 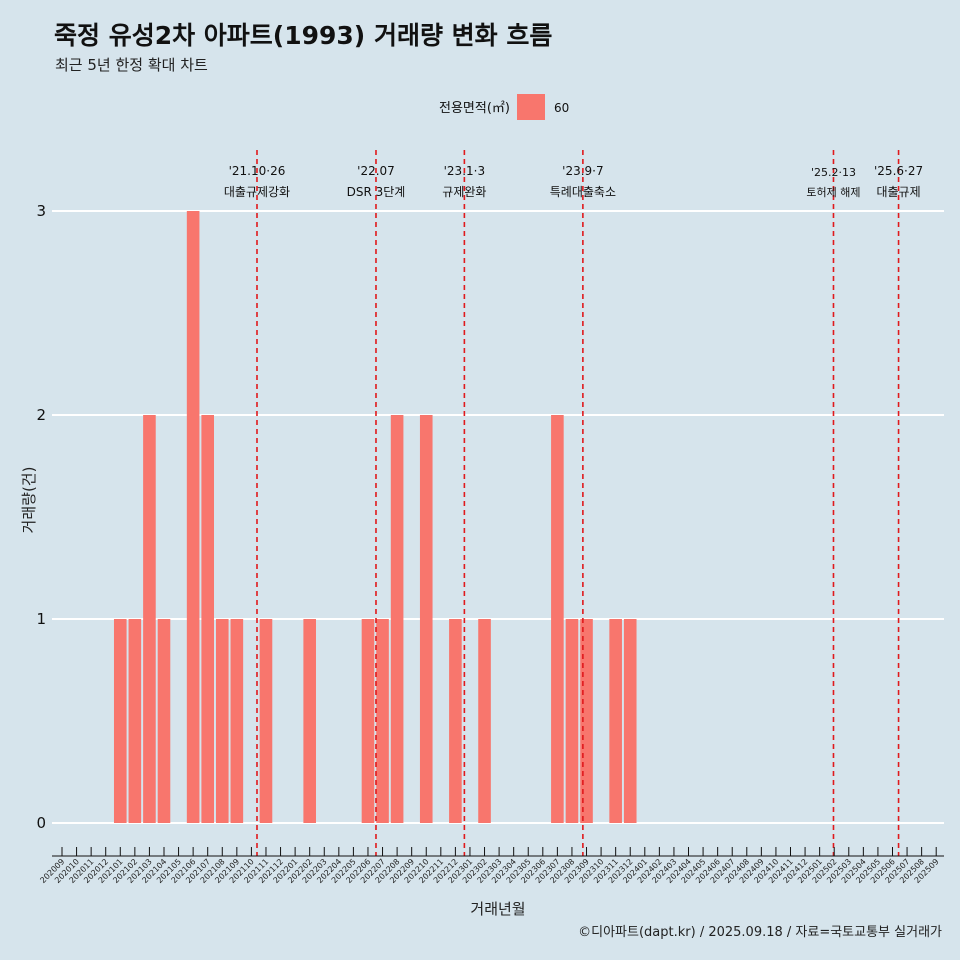 I want to click on event-label: DSR 3단계, so click(x=376, y=192).